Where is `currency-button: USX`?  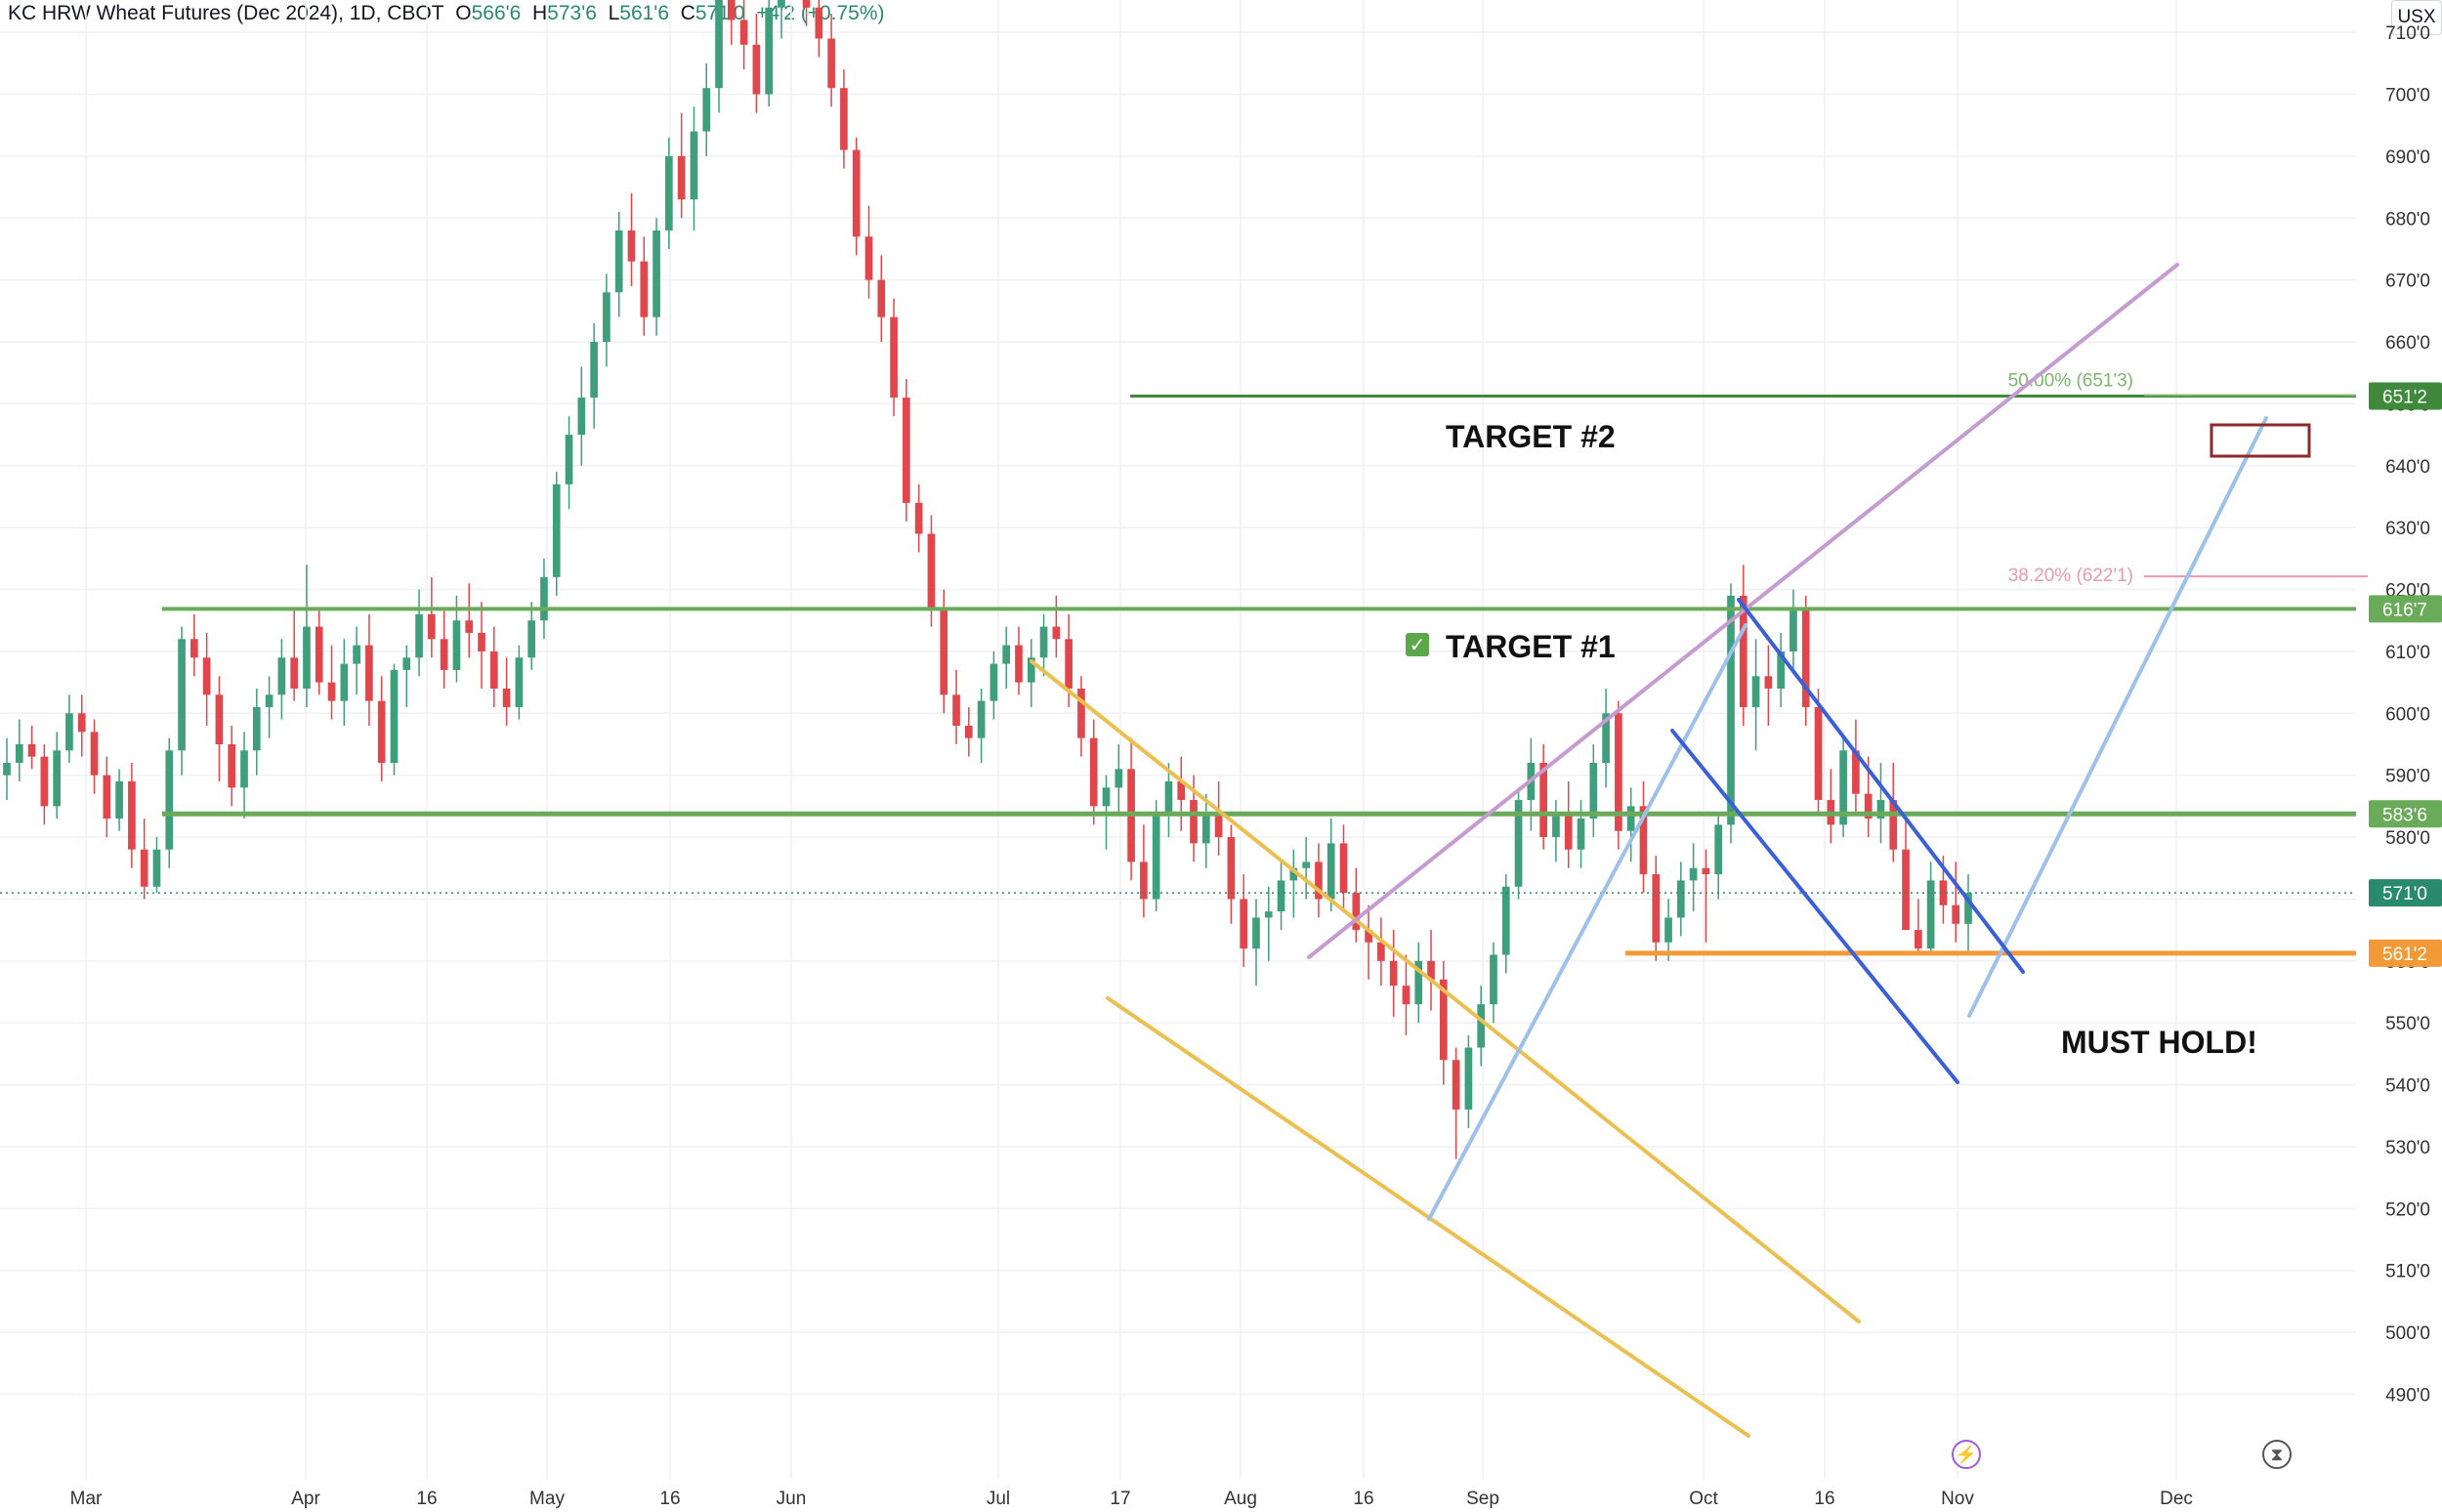 currency-button: USX is located at coordinates (2416, 17).